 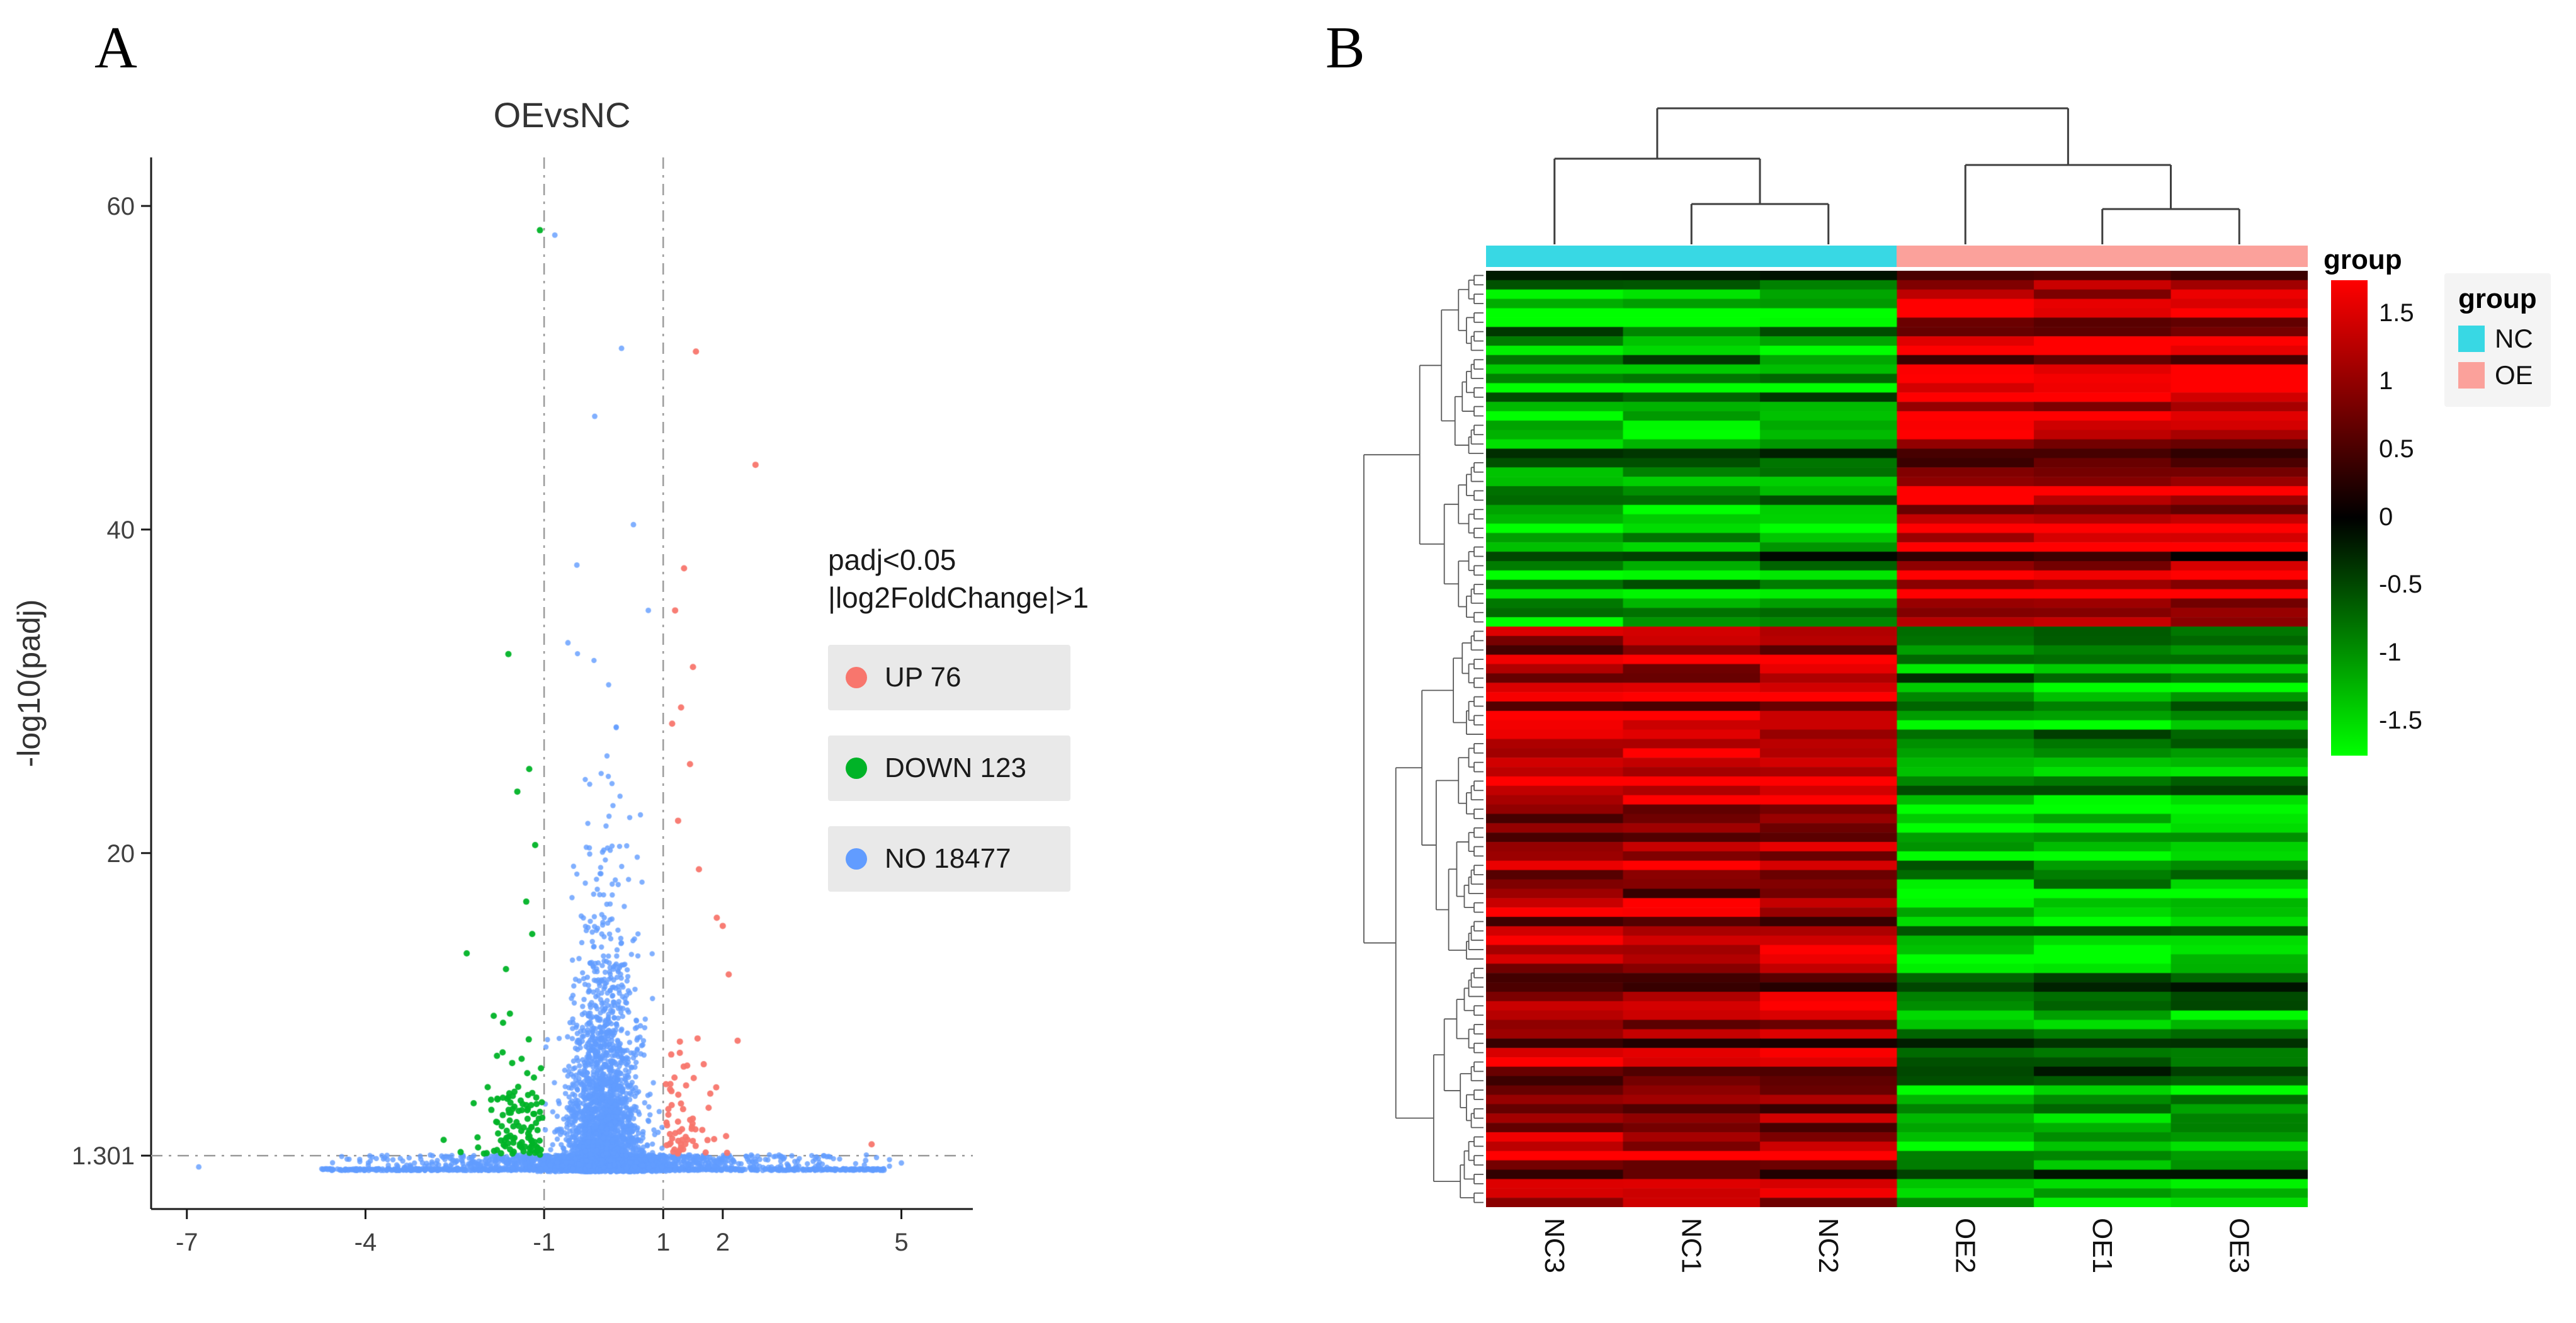 What do you see at coordinates (901, 1242) in the screenshot?
I see `x-tick-label: 5` at bounding box center [901, 1242].